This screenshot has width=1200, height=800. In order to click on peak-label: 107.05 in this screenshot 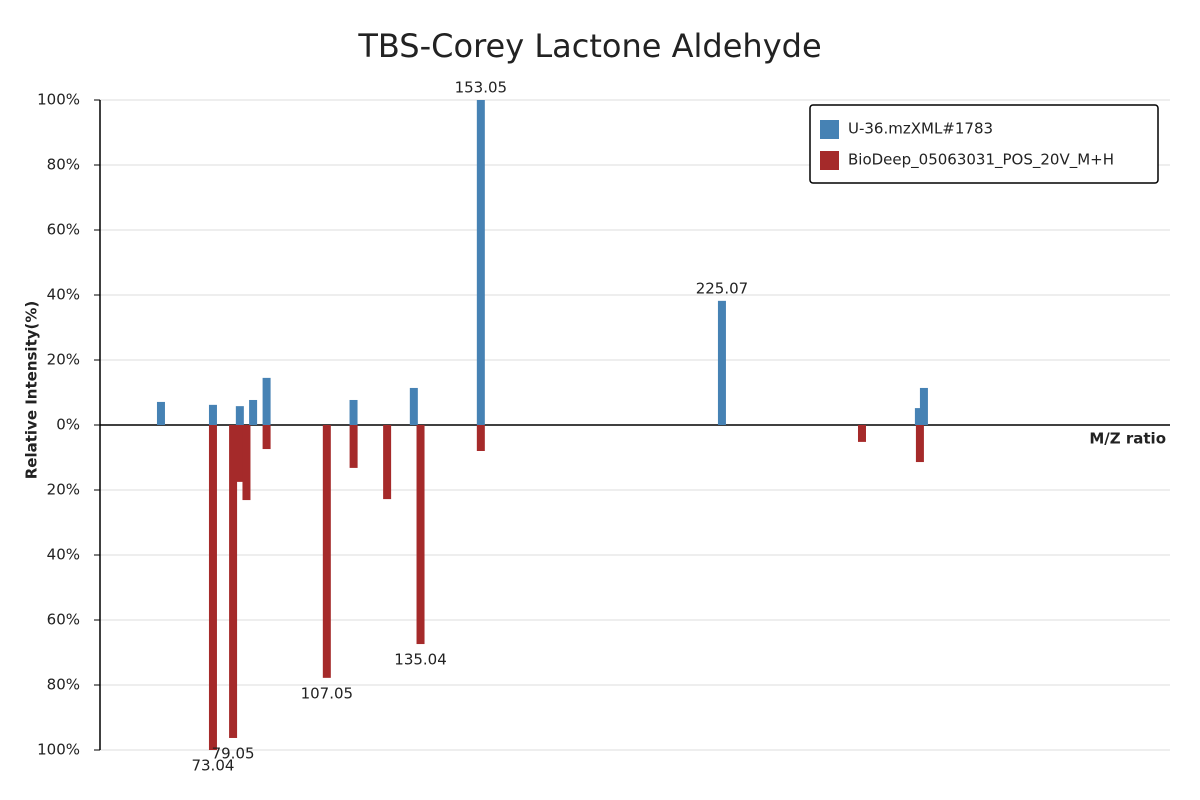, I will do `click(327, 693)`.